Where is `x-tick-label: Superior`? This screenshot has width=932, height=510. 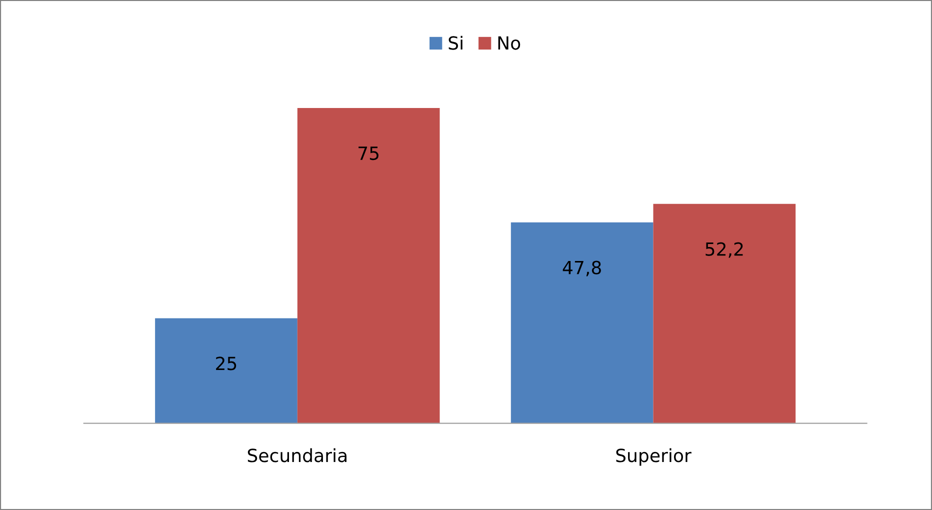
x-tick-label: Superior is located at coordinates (654, 457).